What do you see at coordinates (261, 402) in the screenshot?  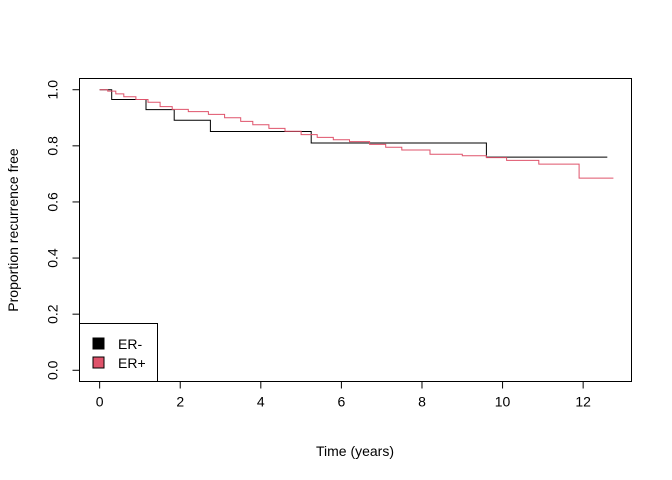 I see `x-tick-label: 4` at bounding box center [261, 402].